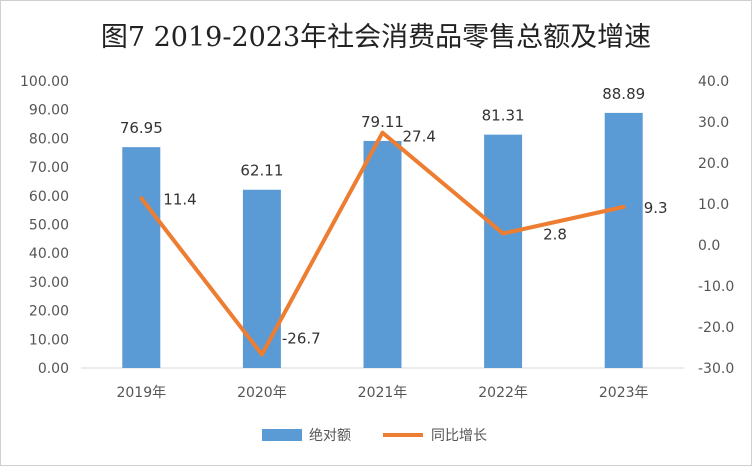 This screenshot has height=466, width=752. Describe the element at coordinates (330, 436) in the screenshot. I see `legend-bar-label: 绝对额` at that location.